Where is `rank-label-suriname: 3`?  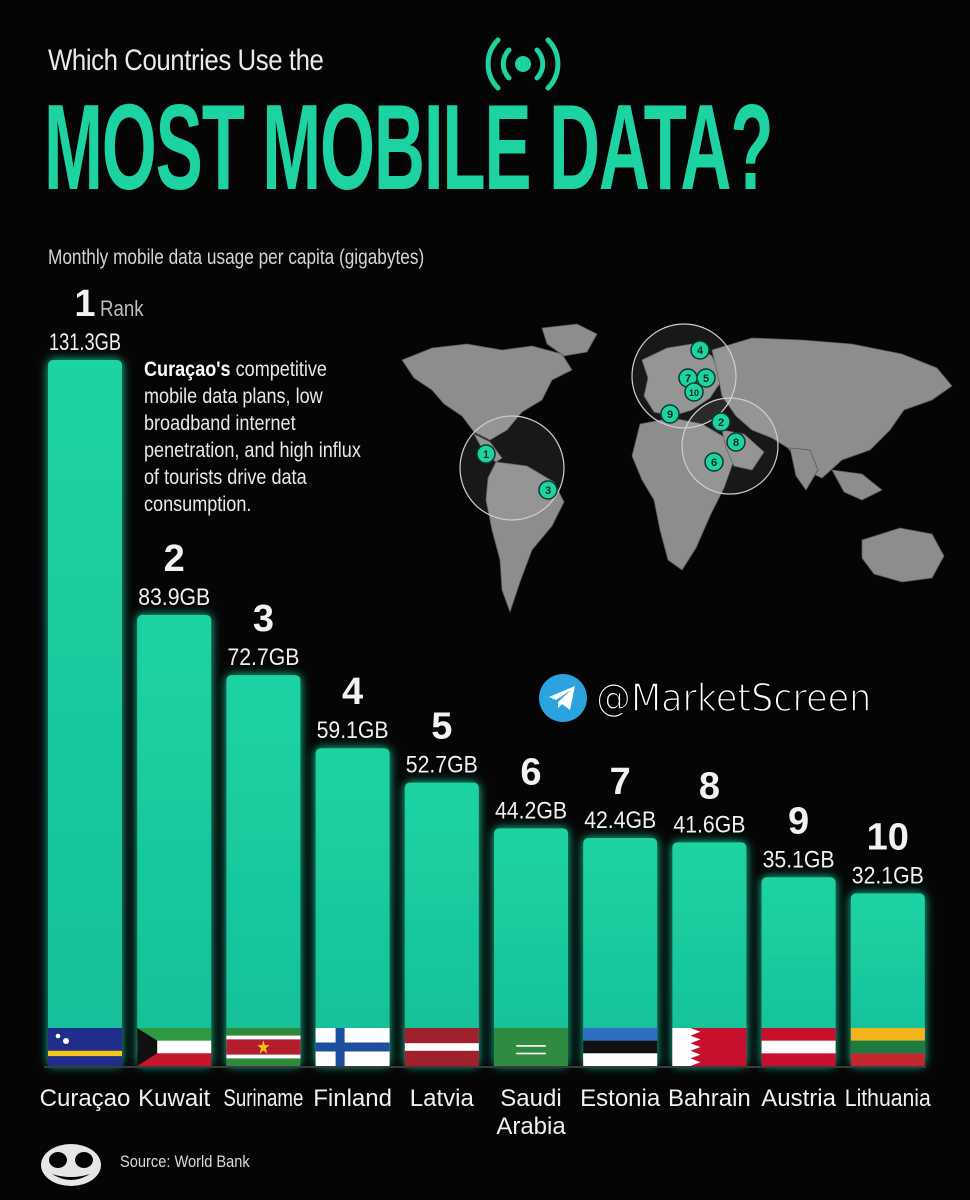 rank-label-suriname: 3 is located at coordinates (263, 619).